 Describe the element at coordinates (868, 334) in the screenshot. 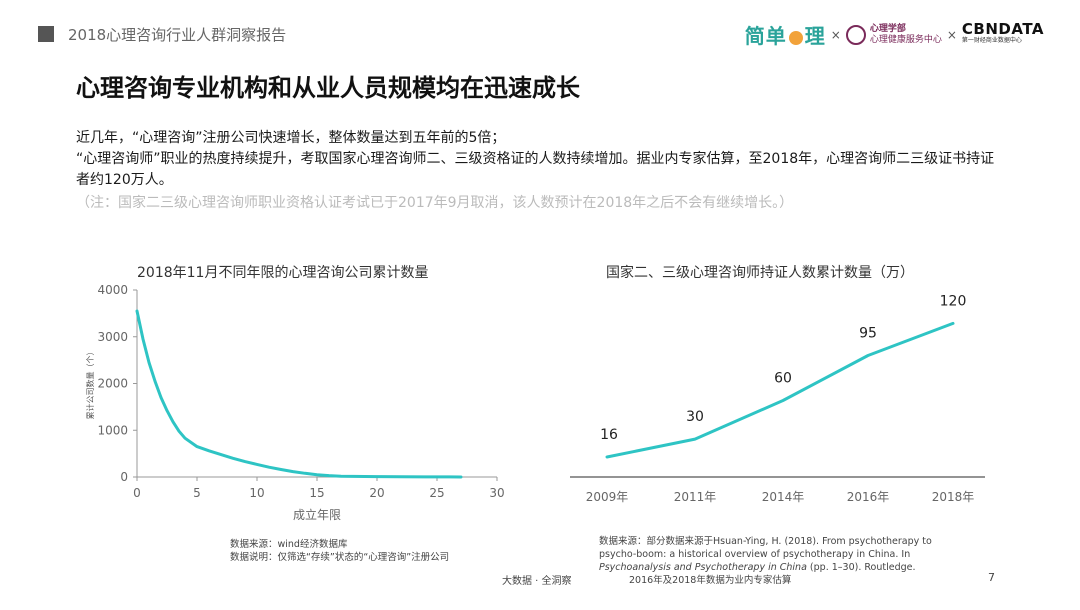

I see `chart2-data-label: 95` at that location.